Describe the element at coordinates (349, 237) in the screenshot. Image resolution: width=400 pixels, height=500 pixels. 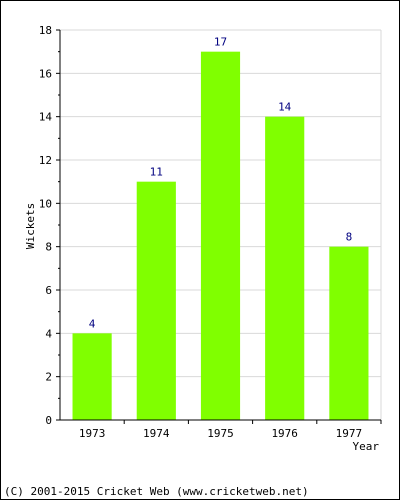
I see `data-label: 8` at that location.